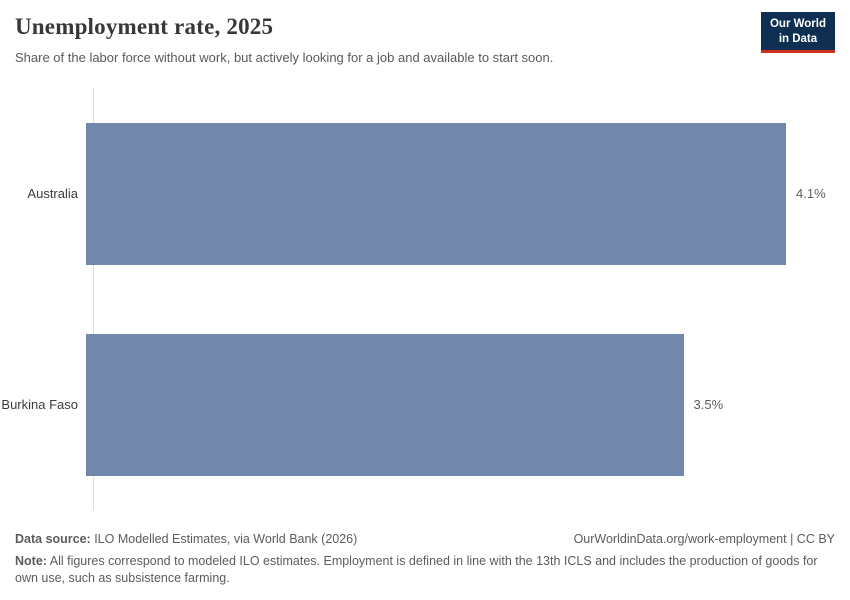 Image resolution: width=850 pixels, height=600 pixels. I want to click on data-source-label: Data source:, so click(53, 539).